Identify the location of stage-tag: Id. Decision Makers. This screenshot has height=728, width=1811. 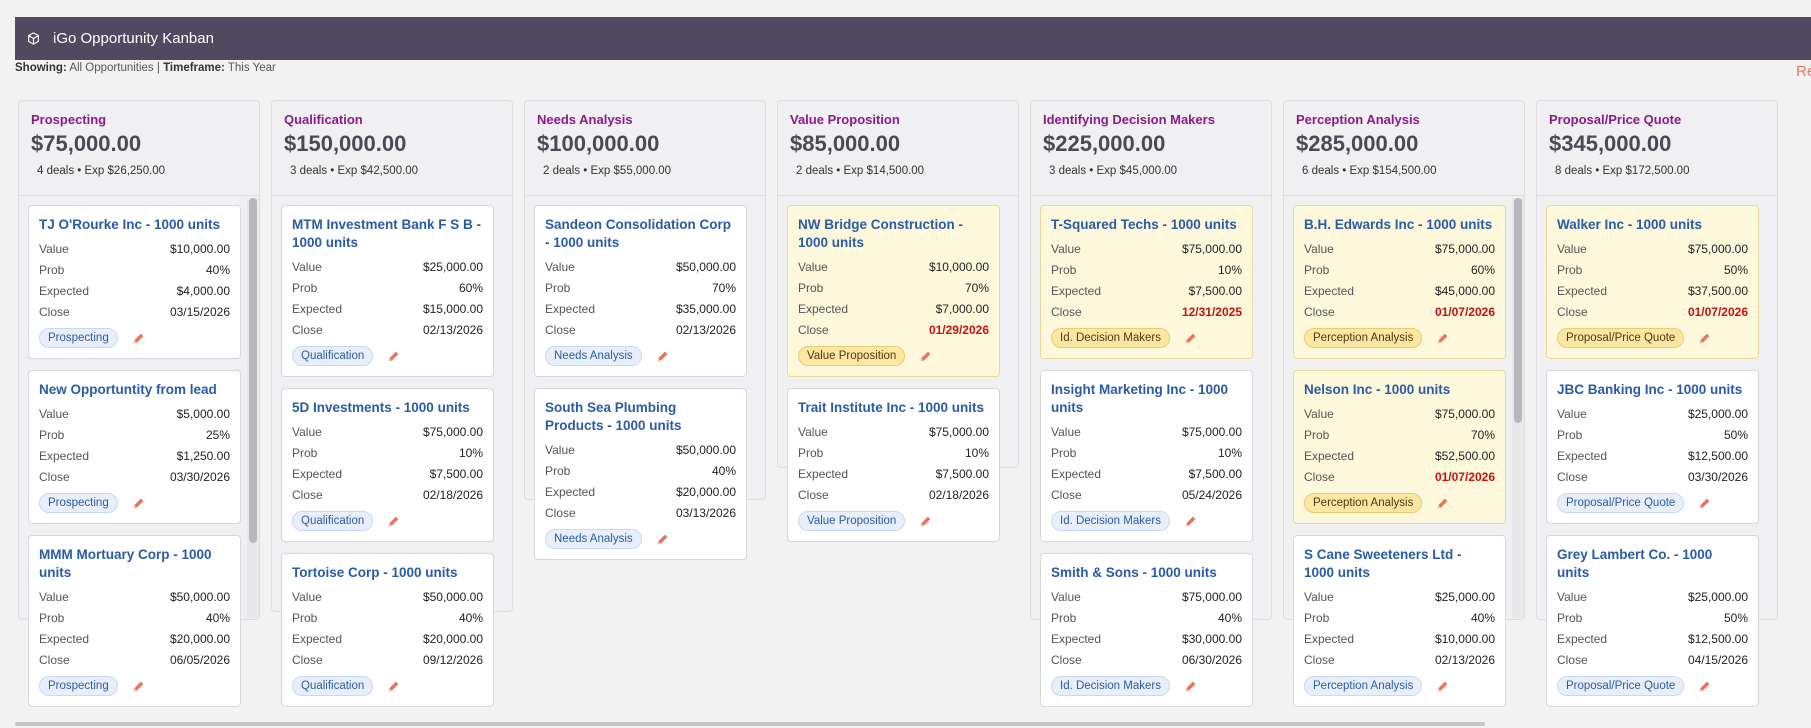
(1110, 521).